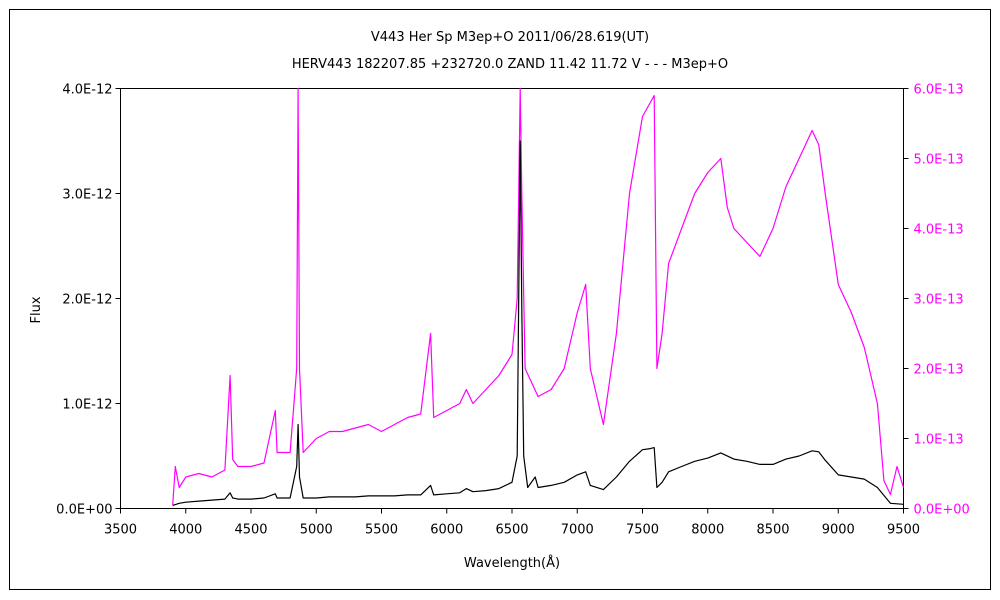 This screenshot has height=600, width=1000. Describe the element at coordinates (185, 530) in the screenshot. I see `x-tick-label: 4000` at that location.